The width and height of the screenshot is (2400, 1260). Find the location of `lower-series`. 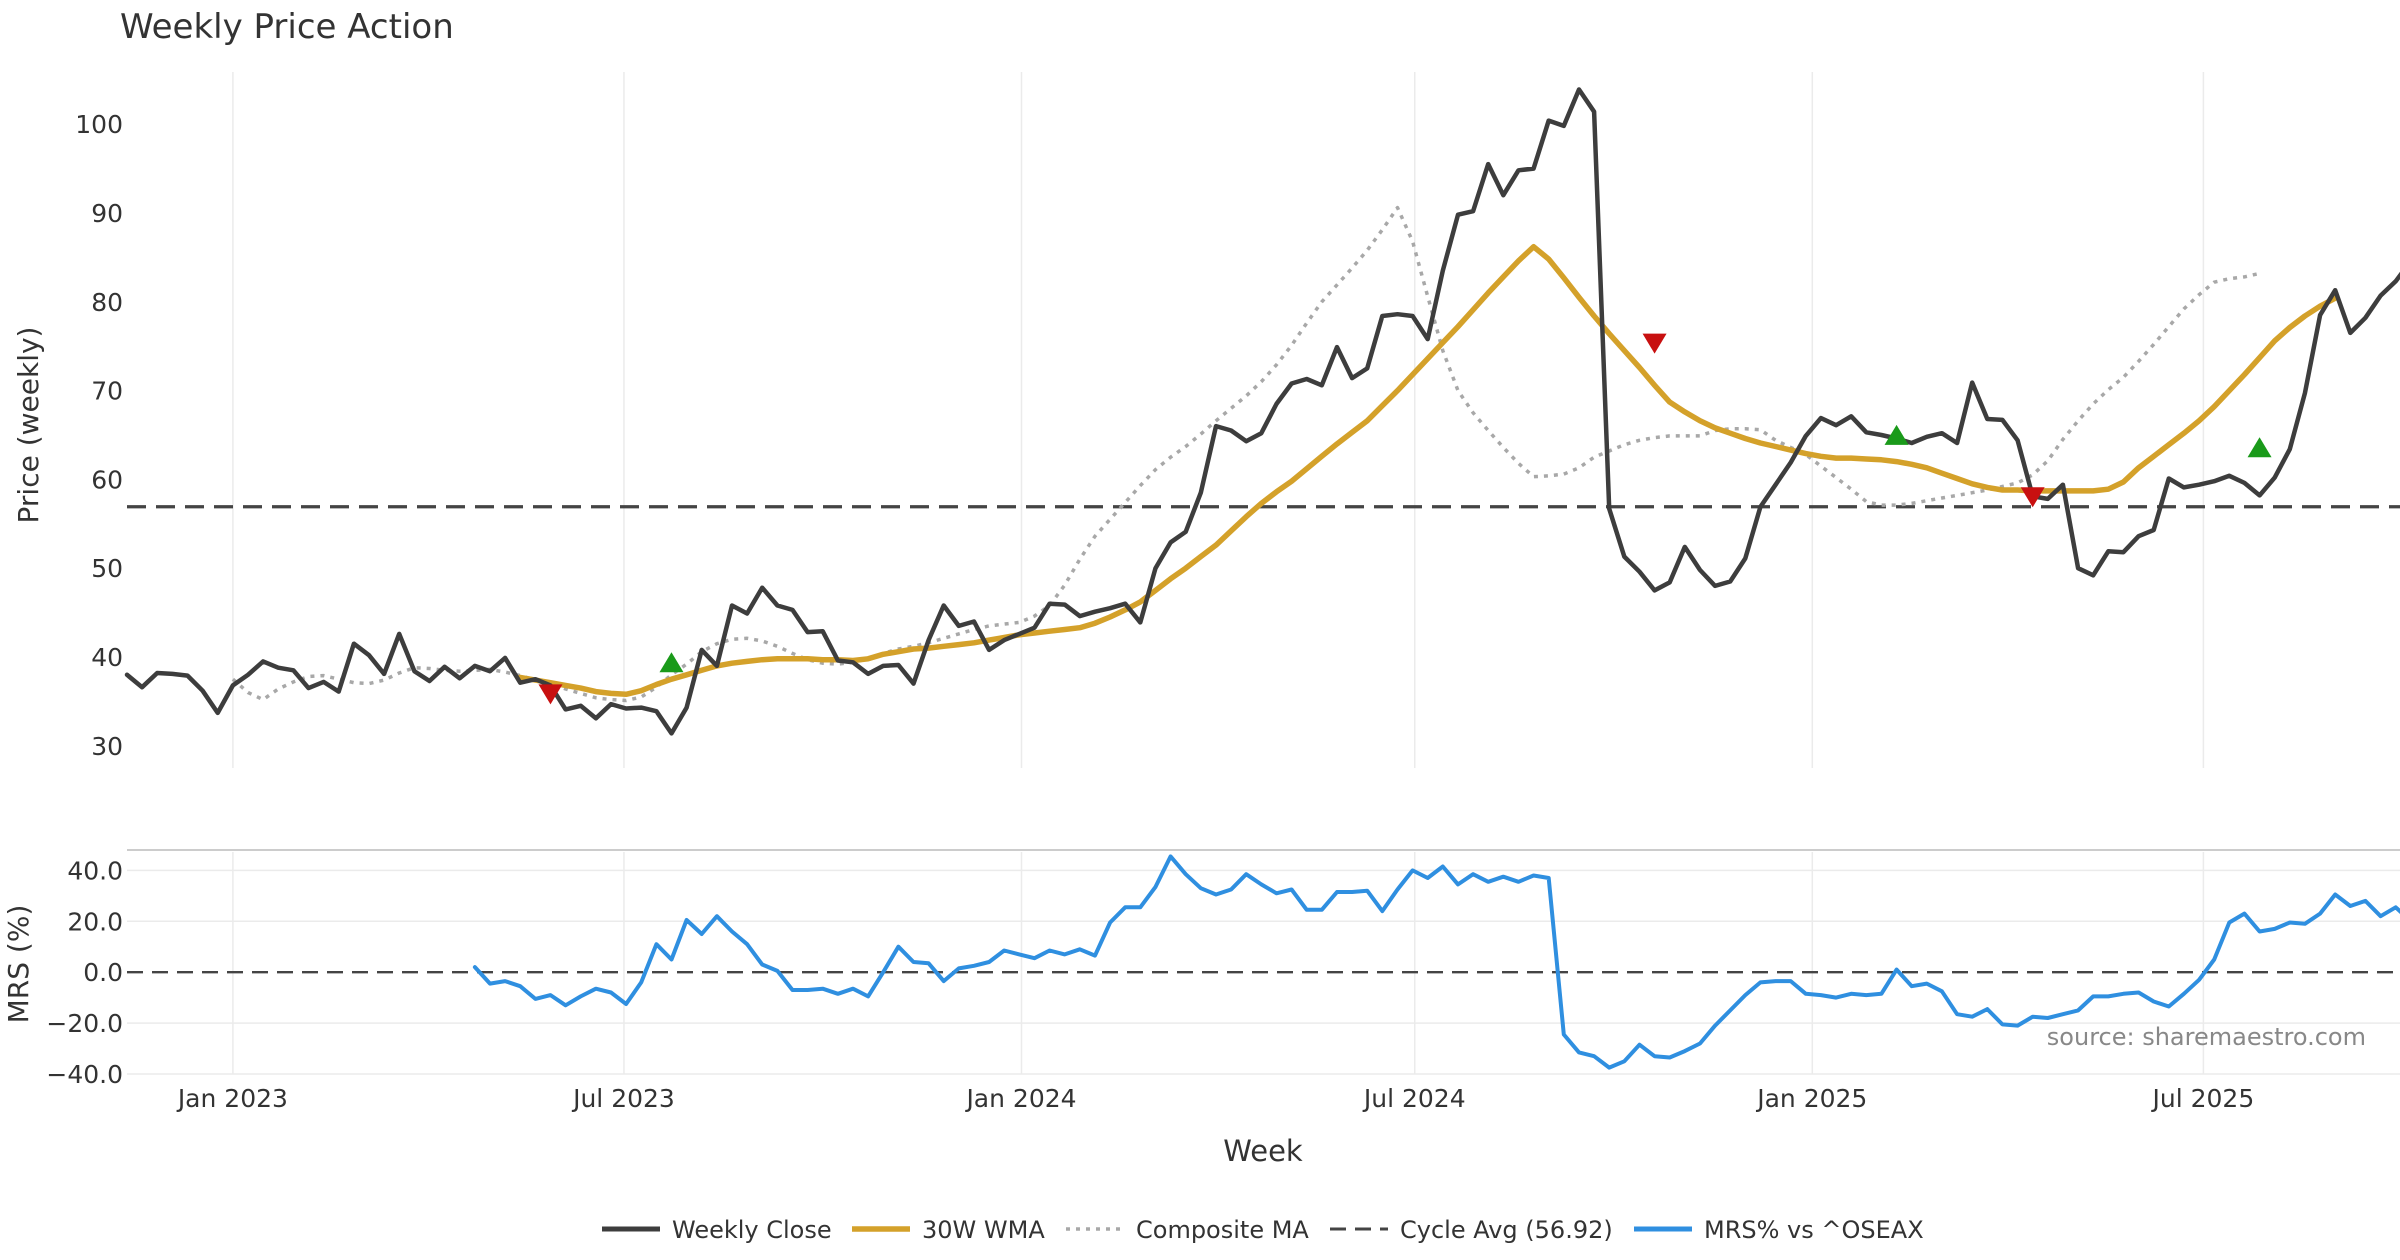

lower-series is located at coordinates (1436, 962).